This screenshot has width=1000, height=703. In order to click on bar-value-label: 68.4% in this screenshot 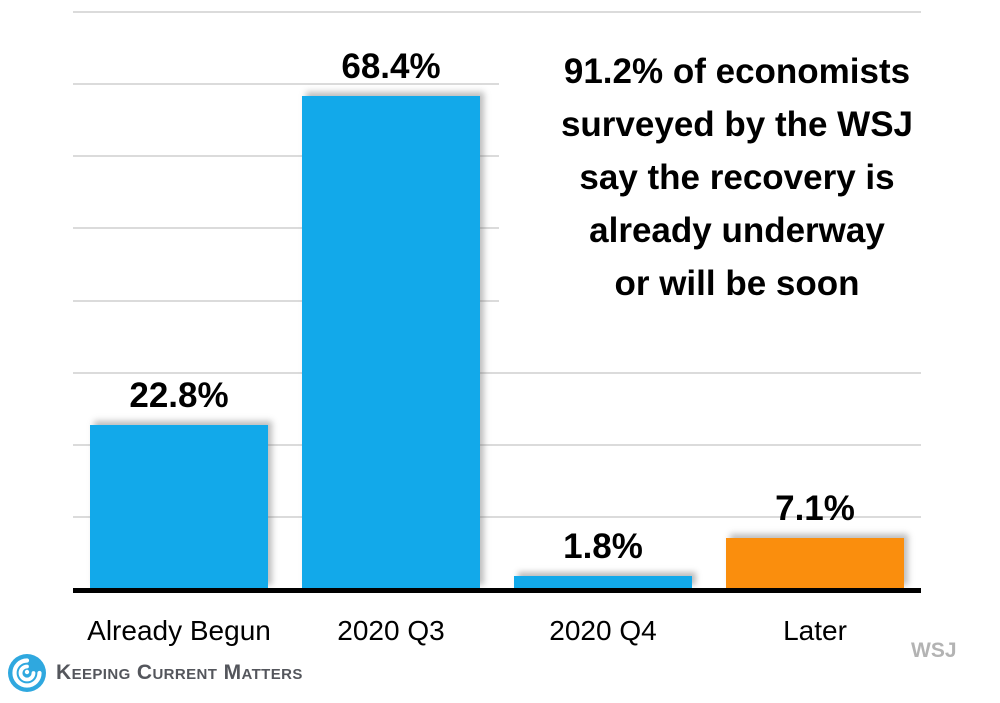, I will do `click(391, 66)`.